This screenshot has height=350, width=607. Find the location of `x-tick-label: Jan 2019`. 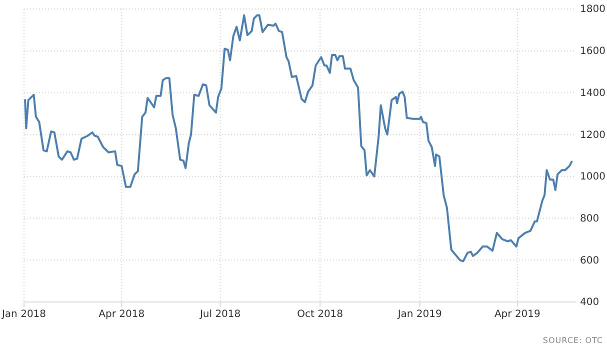

x-tick-label: Jan 2019 is located at coordinates (419, 314).